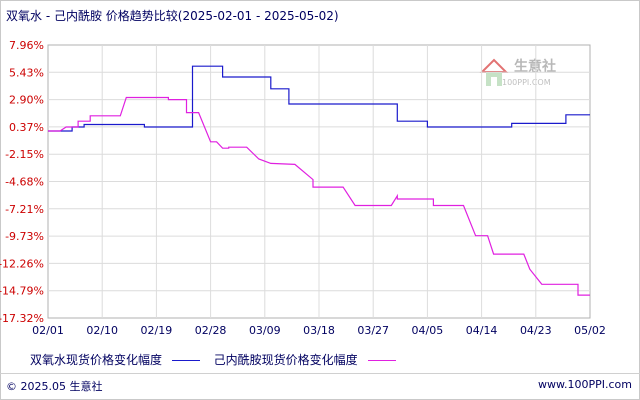 This screenshot has height=400, width=640. I want to click on legend-label-series1: 双氧水现货价格变化幅度, so click(96, 360).